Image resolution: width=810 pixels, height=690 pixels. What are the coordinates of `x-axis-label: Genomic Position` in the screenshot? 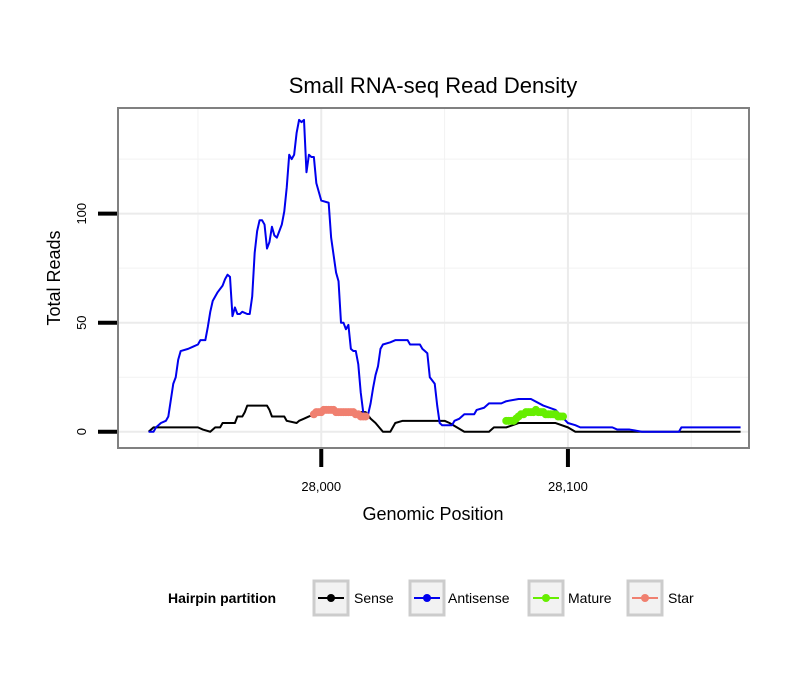 It's located at (432, 514).